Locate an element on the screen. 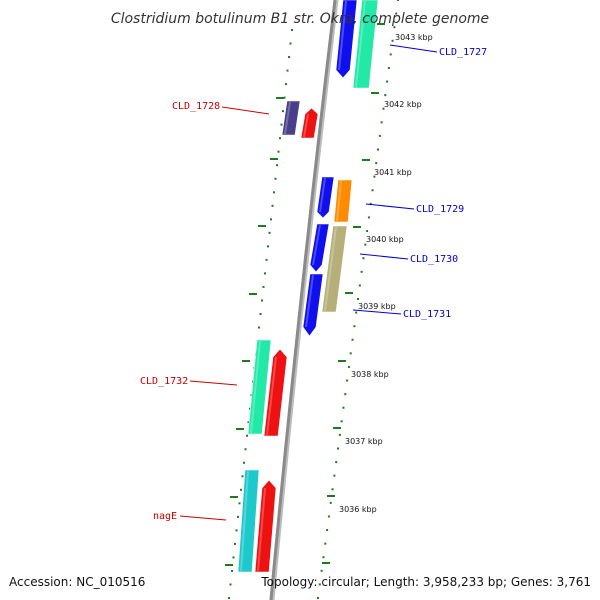 This screenshot has width=600, height=600. feature-cld-1729-a is located at coordinates (325, 197).